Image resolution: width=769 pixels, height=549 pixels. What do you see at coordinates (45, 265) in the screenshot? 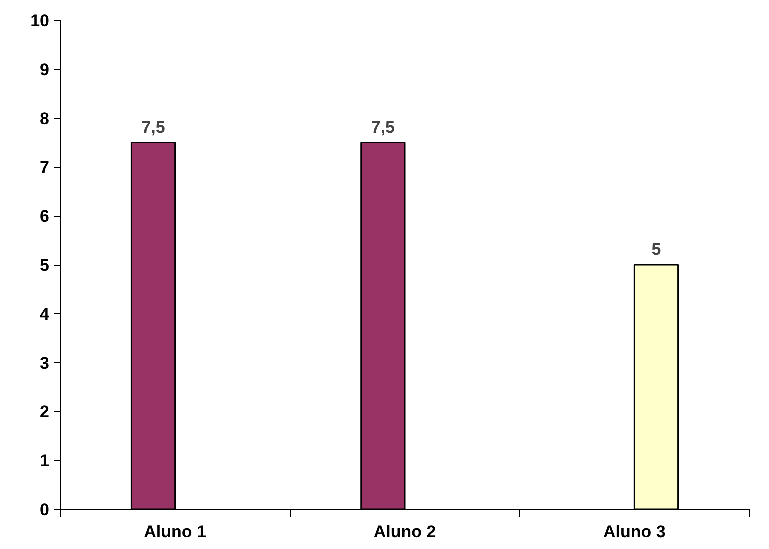
I see `y-tick-label: 5` at bounding box center [45, 265].